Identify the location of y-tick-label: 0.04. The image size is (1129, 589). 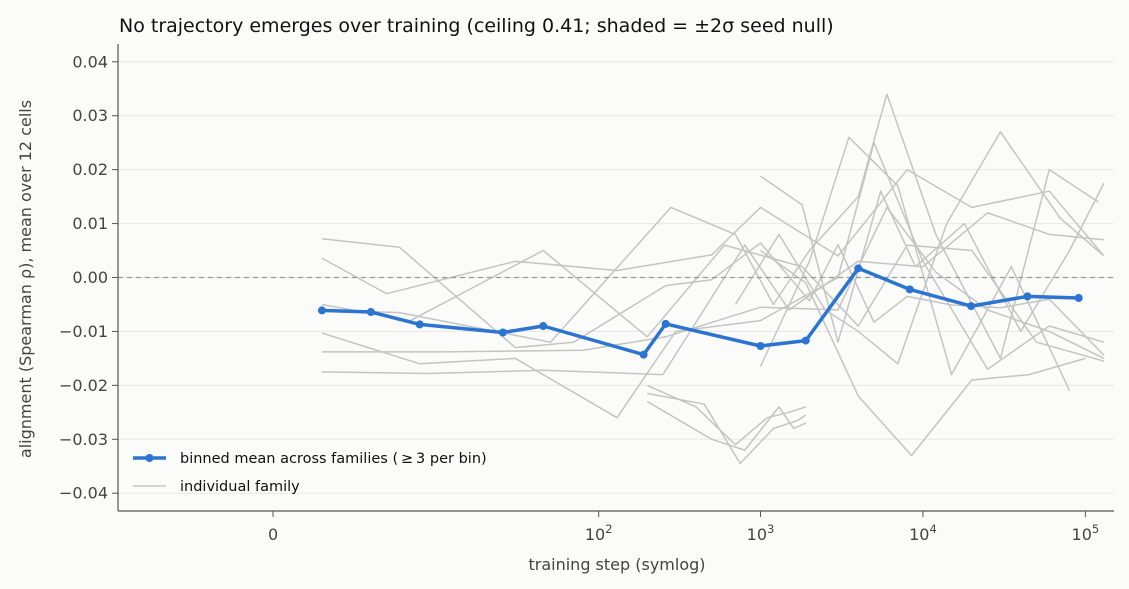
(90, 61).